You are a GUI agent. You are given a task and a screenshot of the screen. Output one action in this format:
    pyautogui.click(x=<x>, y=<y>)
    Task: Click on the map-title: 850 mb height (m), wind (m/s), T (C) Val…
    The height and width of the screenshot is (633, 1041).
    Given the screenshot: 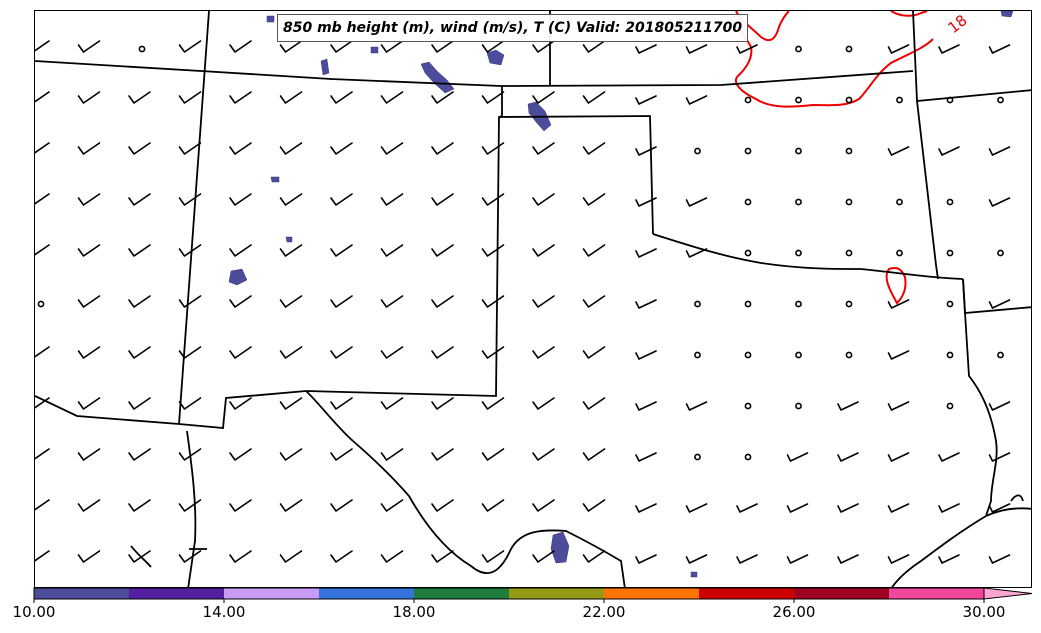 What is the action you would take?
    pyautogui.click(x=513, y=28)
    